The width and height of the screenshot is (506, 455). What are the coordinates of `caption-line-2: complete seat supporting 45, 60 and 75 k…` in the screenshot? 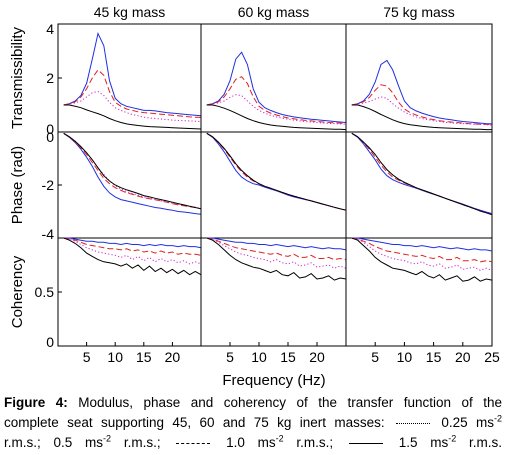 It's located at (253, 423).